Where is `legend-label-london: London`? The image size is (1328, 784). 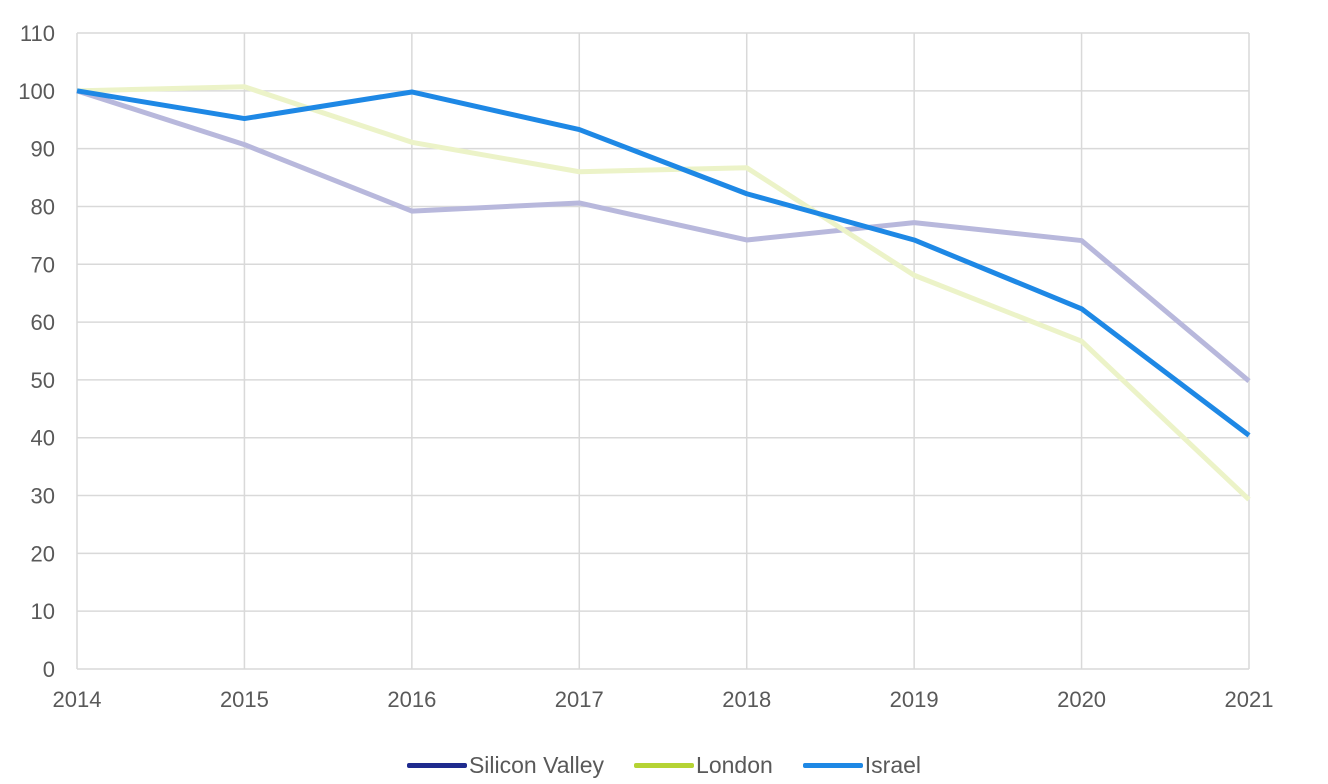
legend-label-london: London is located at coordinates (734, 764).